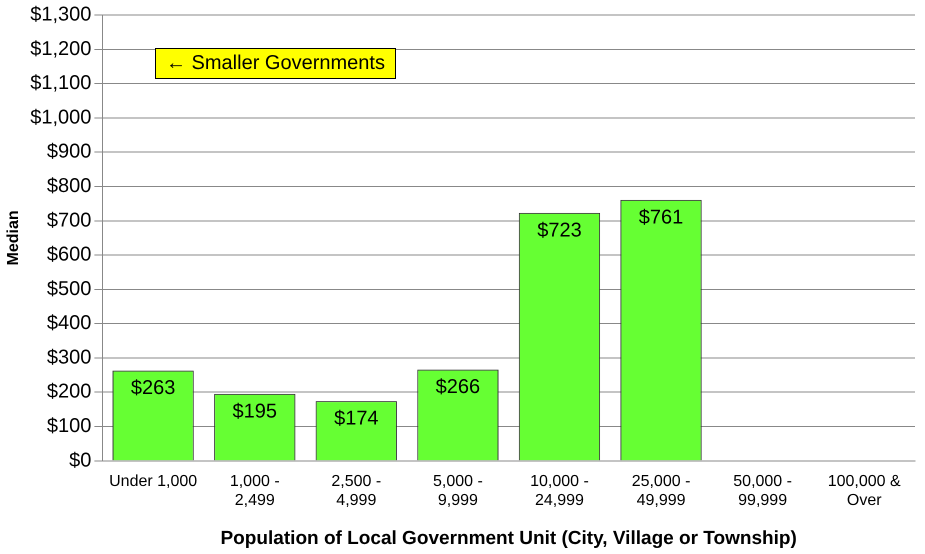  I want to click on y-tick-label: $0, so click(80, 460).